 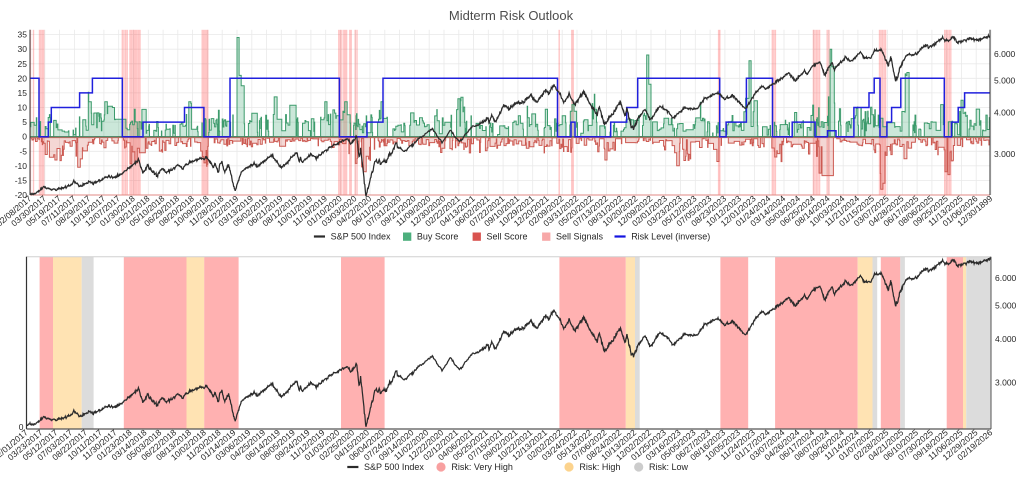 What do you see at coordinates (23, 64) in the screenshot?
I see `svg-text: 25` at bounding box center [23, 64].